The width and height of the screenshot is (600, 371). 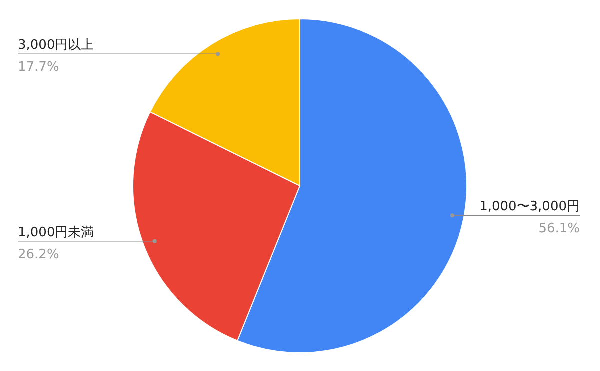 I want to click on data-label: 26.2%, so click(x=39, y=254).